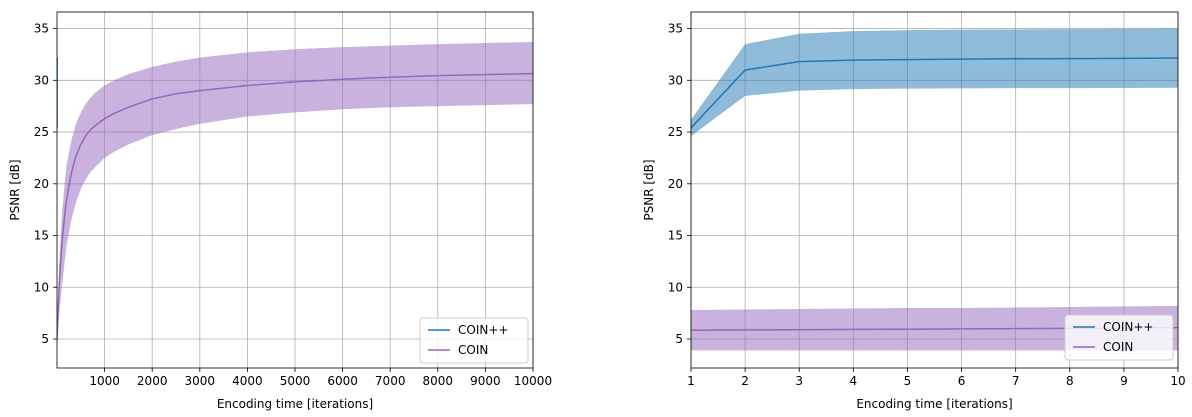 The width and height of the screenshot is (1192, 417). I want to click on x-tick-label: 2000, so click(152, 381).